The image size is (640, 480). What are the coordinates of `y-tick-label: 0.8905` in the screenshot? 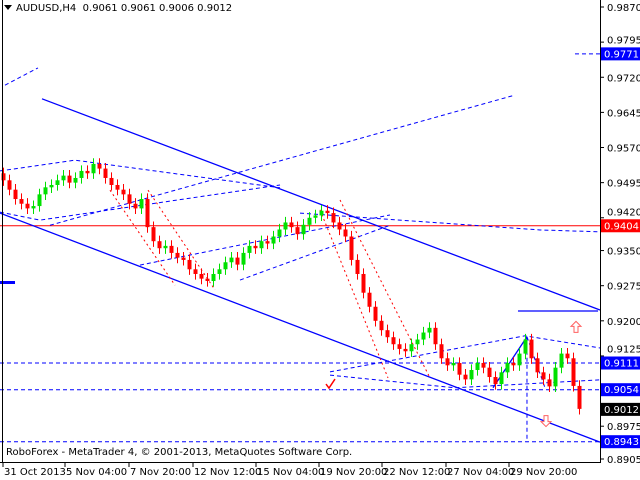 It's located at (623, 460).